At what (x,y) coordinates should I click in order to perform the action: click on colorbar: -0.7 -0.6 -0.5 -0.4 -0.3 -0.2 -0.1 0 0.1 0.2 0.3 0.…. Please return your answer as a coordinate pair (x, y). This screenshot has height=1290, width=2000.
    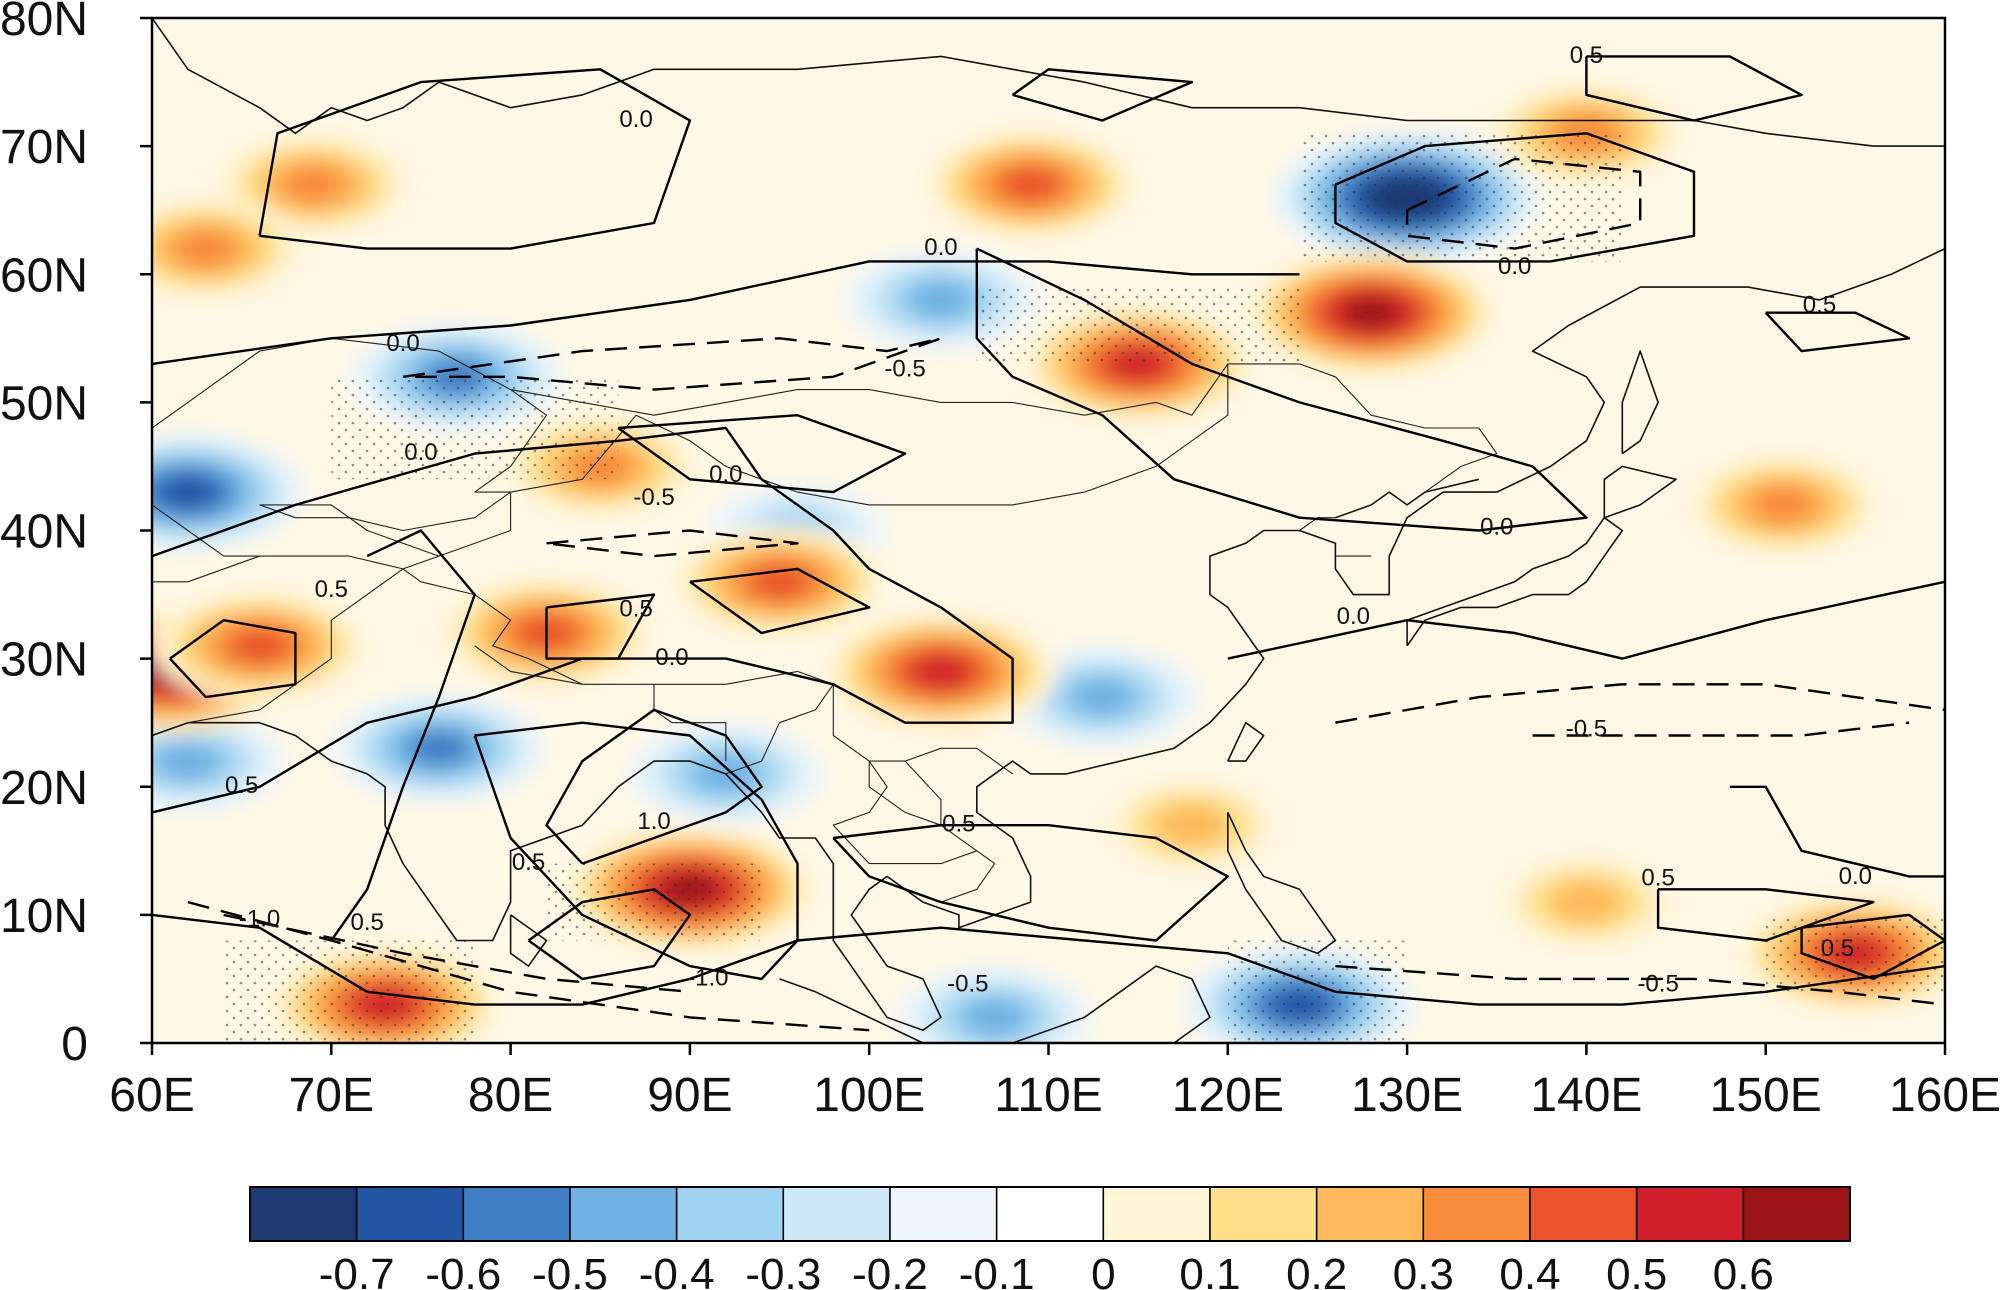
    Looking at the image, I should click on (1050, 1238).